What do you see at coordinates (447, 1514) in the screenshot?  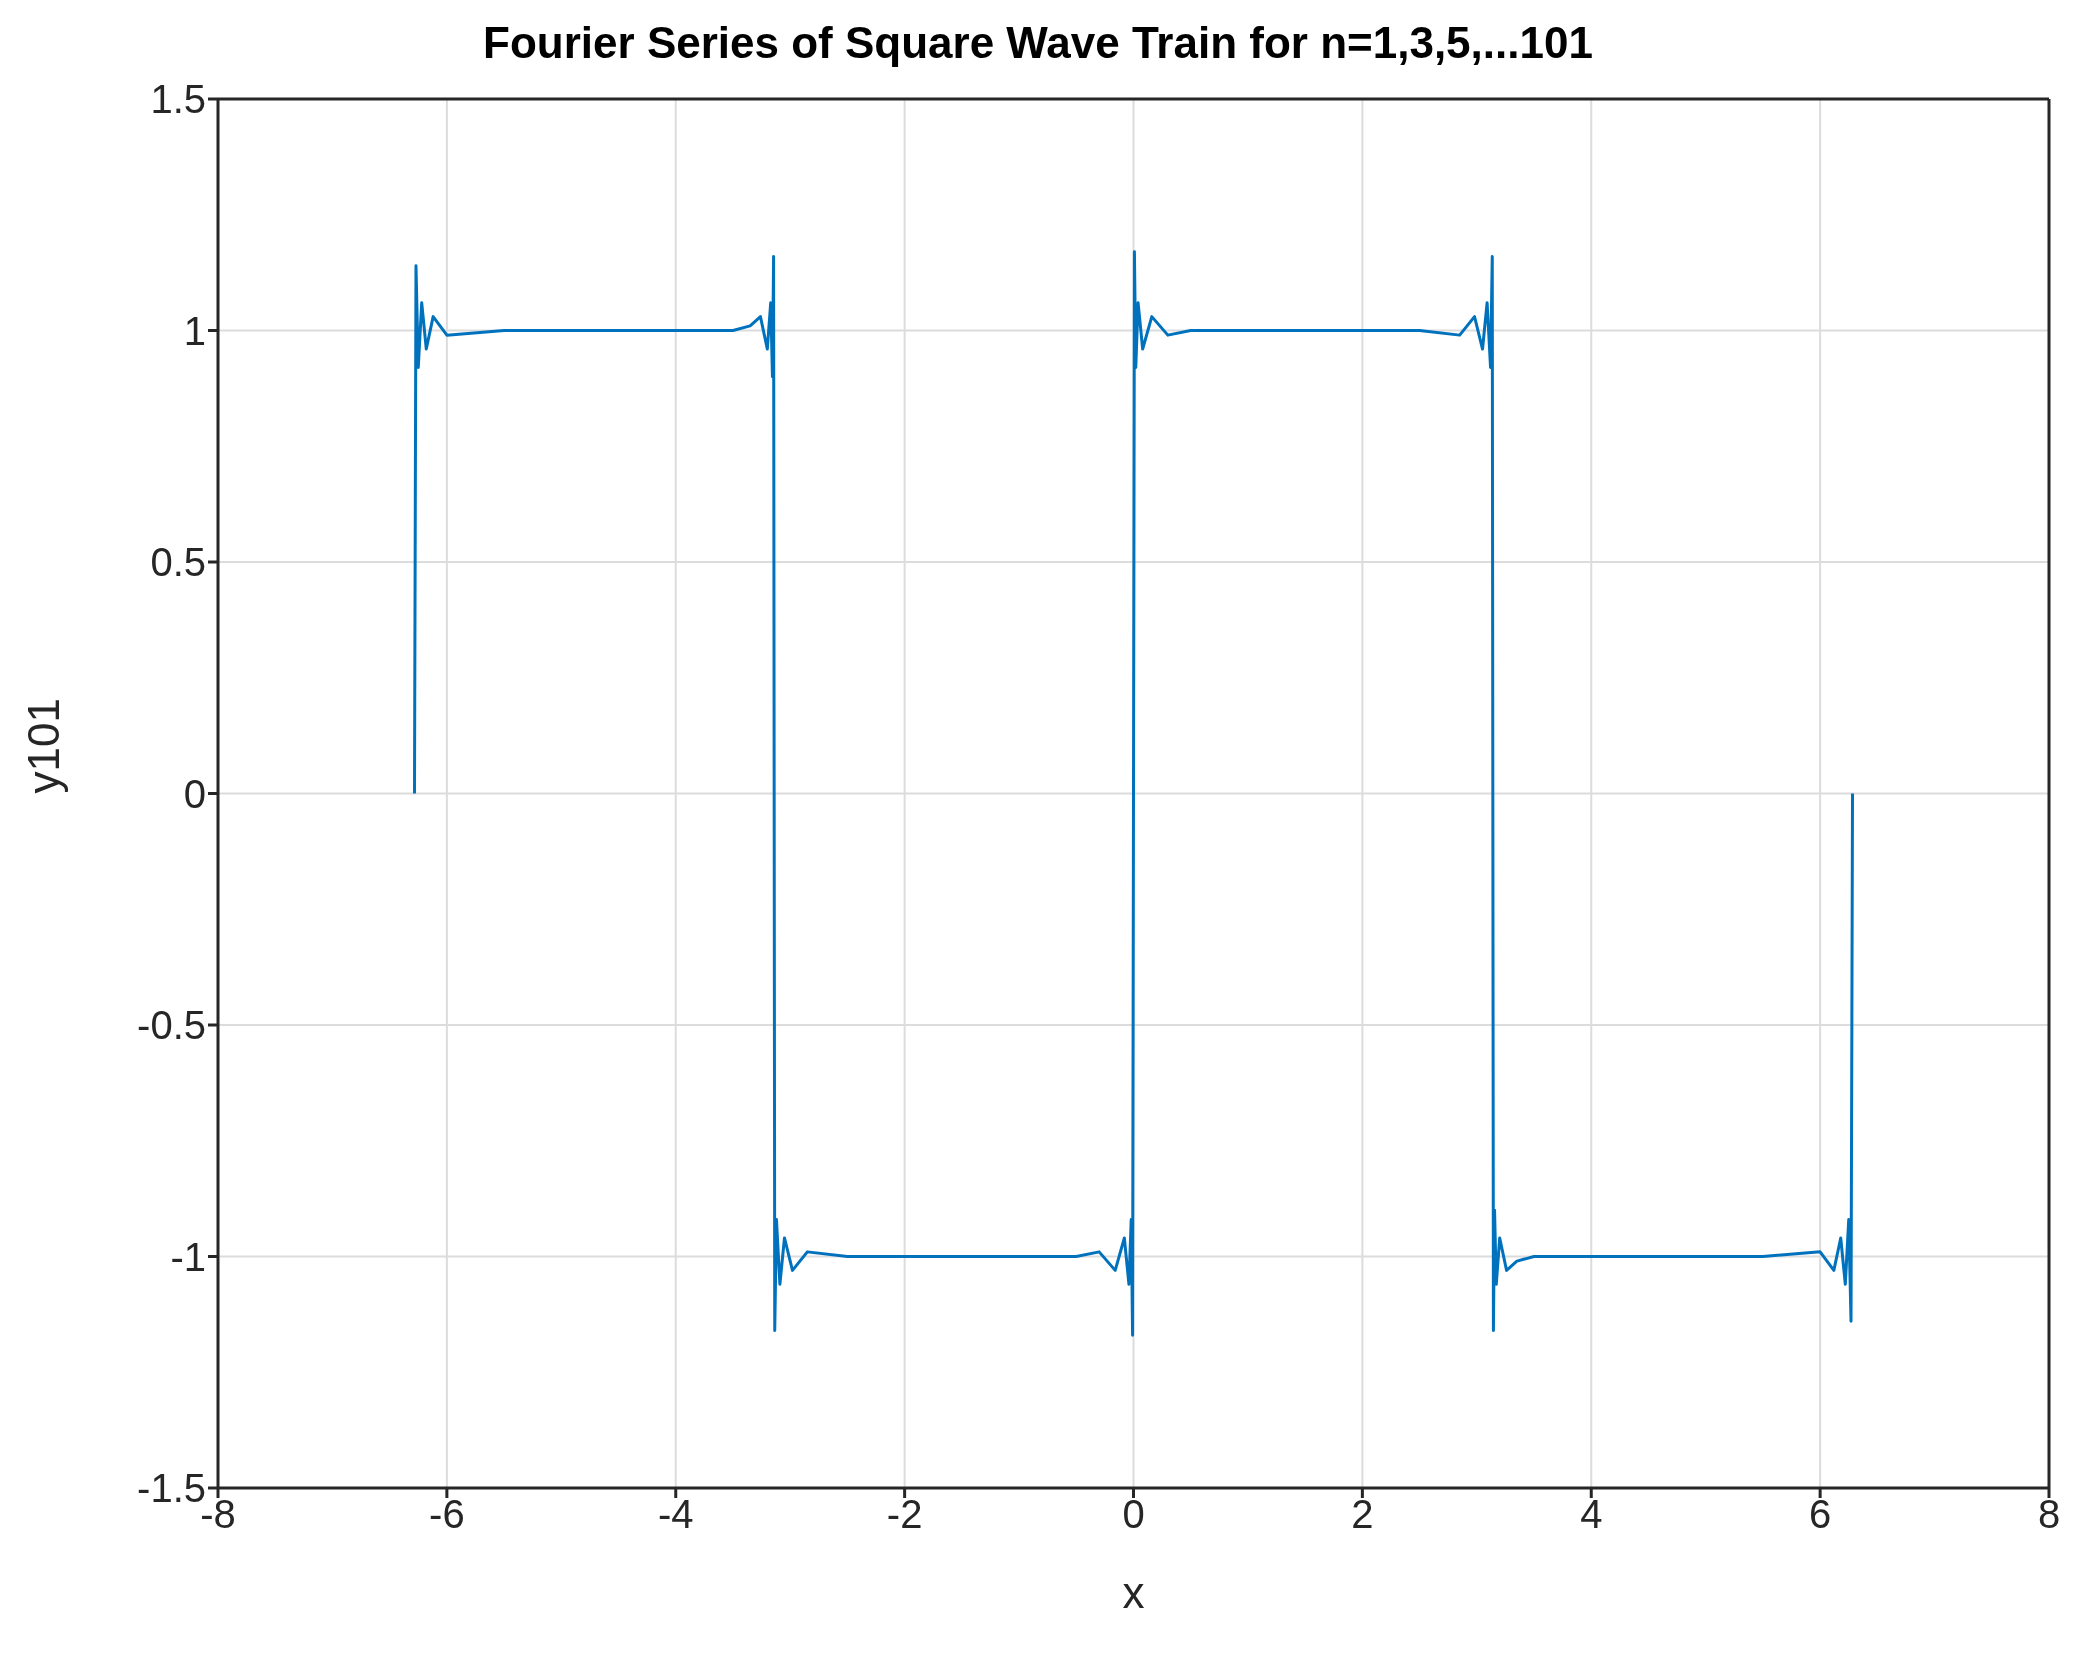 I see `x-tick-label: -6` at bounding box center [447, 1514].